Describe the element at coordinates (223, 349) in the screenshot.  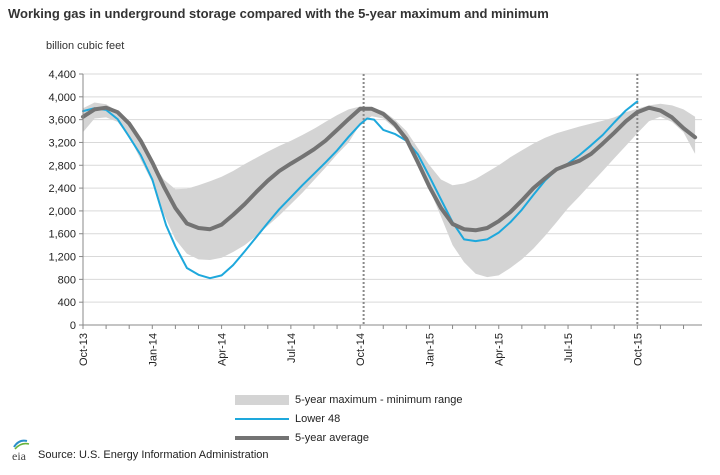
I see `x-tick-label-2: Apr-14` at that location.